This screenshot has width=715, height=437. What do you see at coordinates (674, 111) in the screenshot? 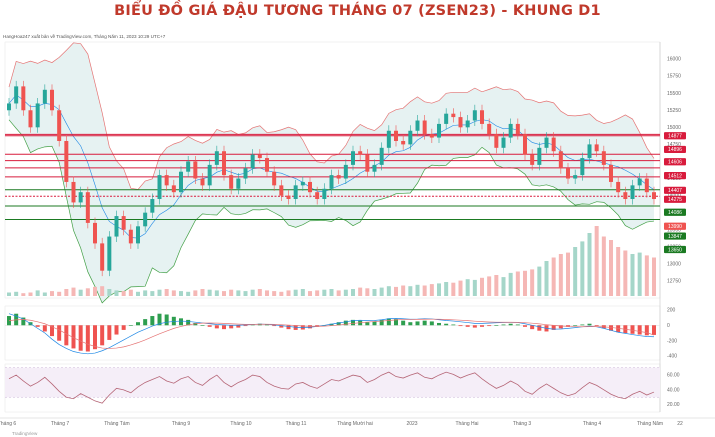
I see `price-axis-tick: 15250` at bounding box center [674, 111].